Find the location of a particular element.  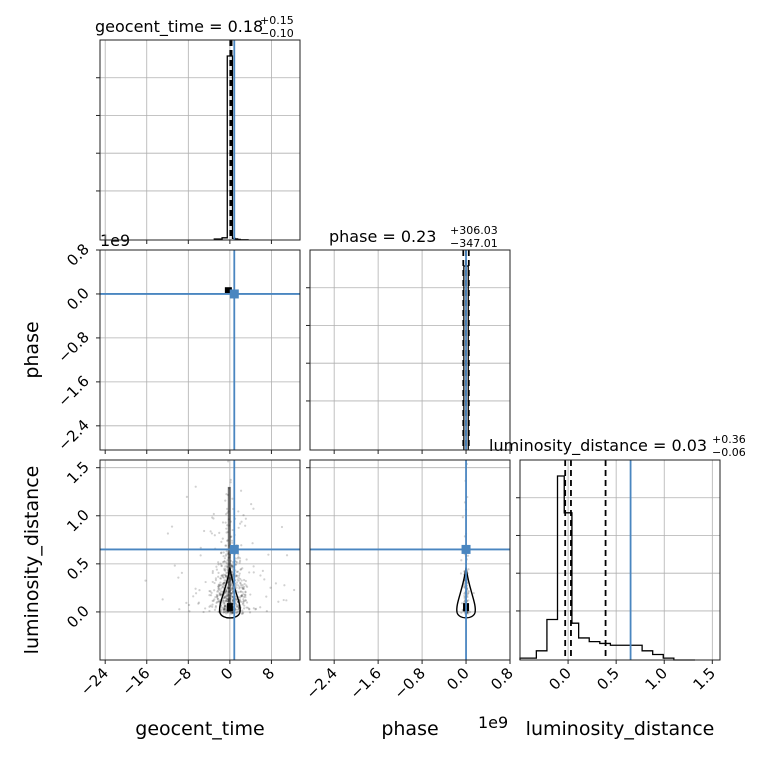

panel-dl-geocent-contour-outer is located at coordinates (229, 593).